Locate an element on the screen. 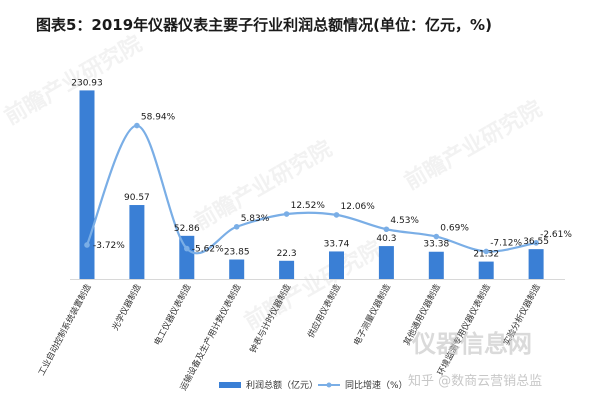  corner-watermark: 仪器信息网 知乎 @数商云营销总监 is located at coordinates (475, 359).